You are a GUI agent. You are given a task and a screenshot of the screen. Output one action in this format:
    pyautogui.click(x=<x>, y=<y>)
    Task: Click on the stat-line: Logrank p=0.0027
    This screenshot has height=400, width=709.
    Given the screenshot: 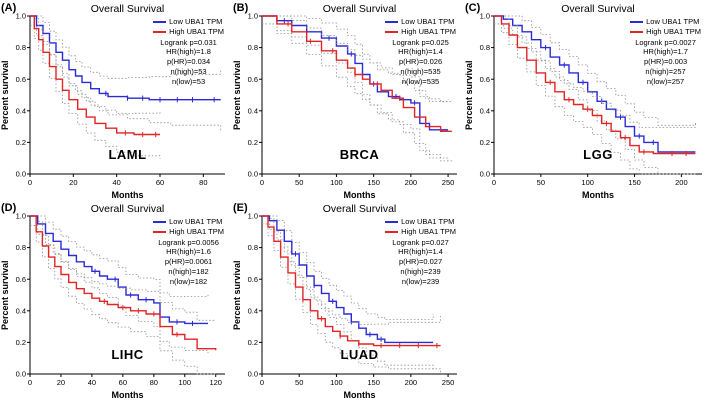 What is the action you would take?
    pyautogui.click(x=665, y=42)
    